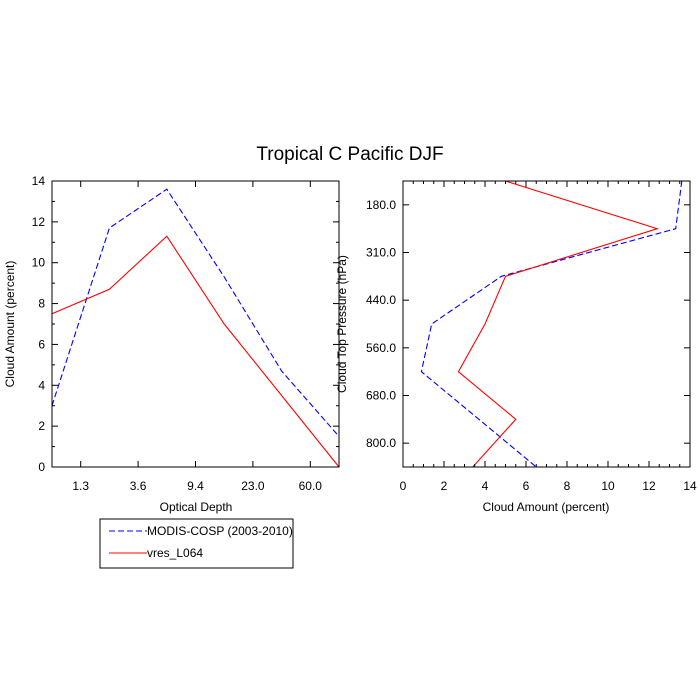  I want to click on p1-ytick-label-6: 12, so click(39, 222).